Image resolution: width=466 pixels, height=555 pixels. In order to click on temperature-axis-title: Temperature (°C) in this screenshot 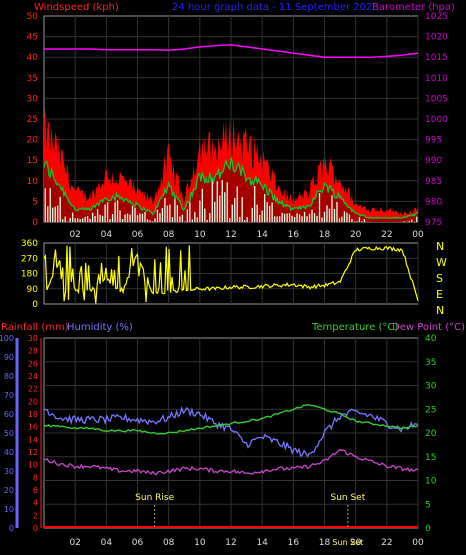, I will do `click(354, 327)`.